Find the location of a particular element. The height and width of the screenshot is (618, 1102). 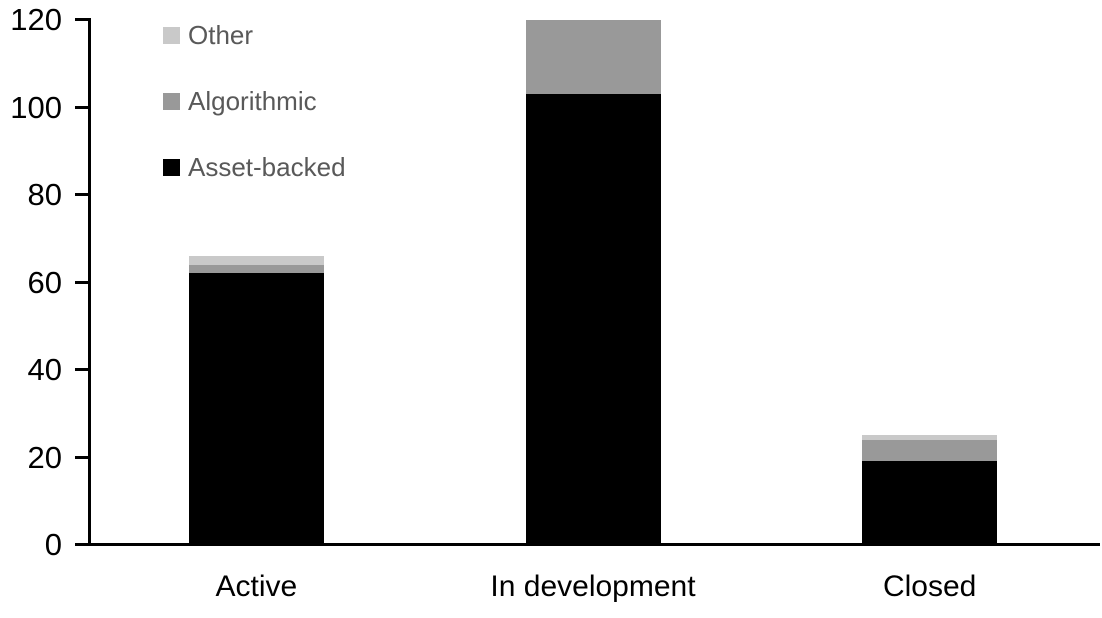

legend-label: Algorithmic is located at coordinates (252, 101).